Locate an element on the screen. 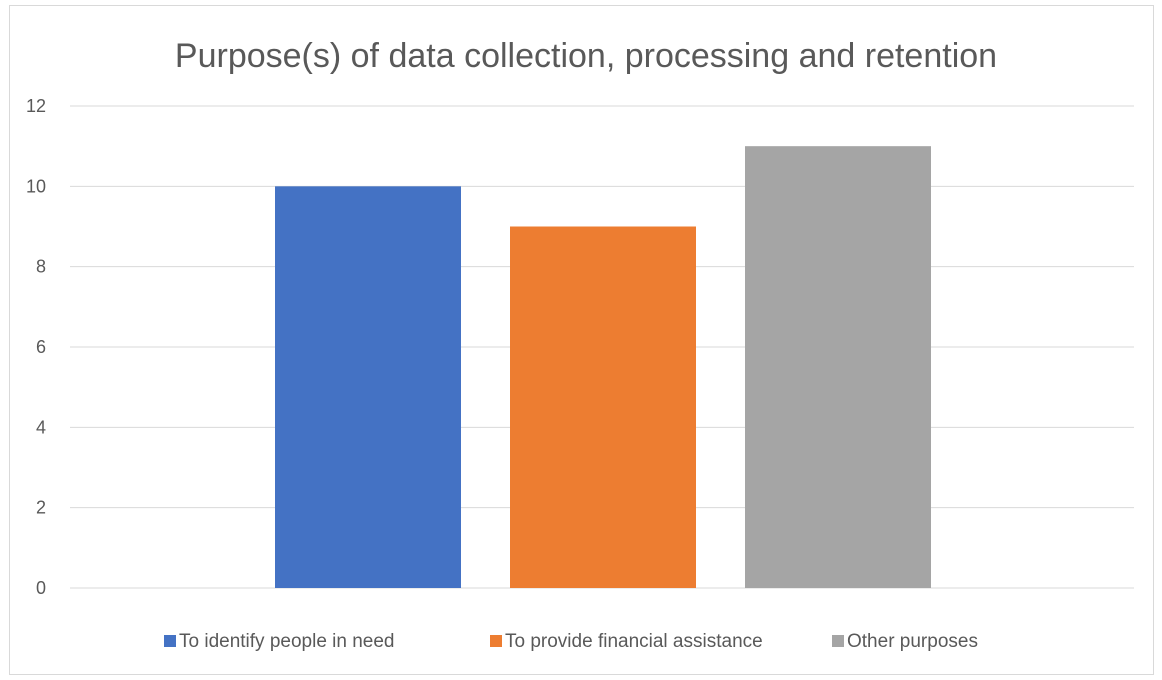 The width and height of the screenshot is (1162, 680). y-tick-label: 12 is located at coordinates (36, 106).